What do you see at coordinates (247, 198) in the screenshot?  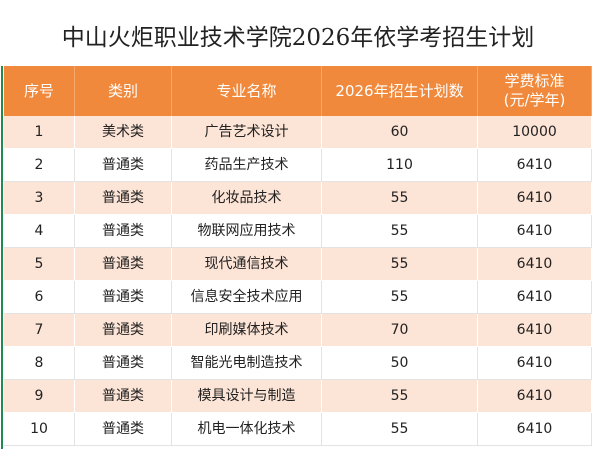 I see `table-cell: 化妆品技术` at bounding box center [247, 198].